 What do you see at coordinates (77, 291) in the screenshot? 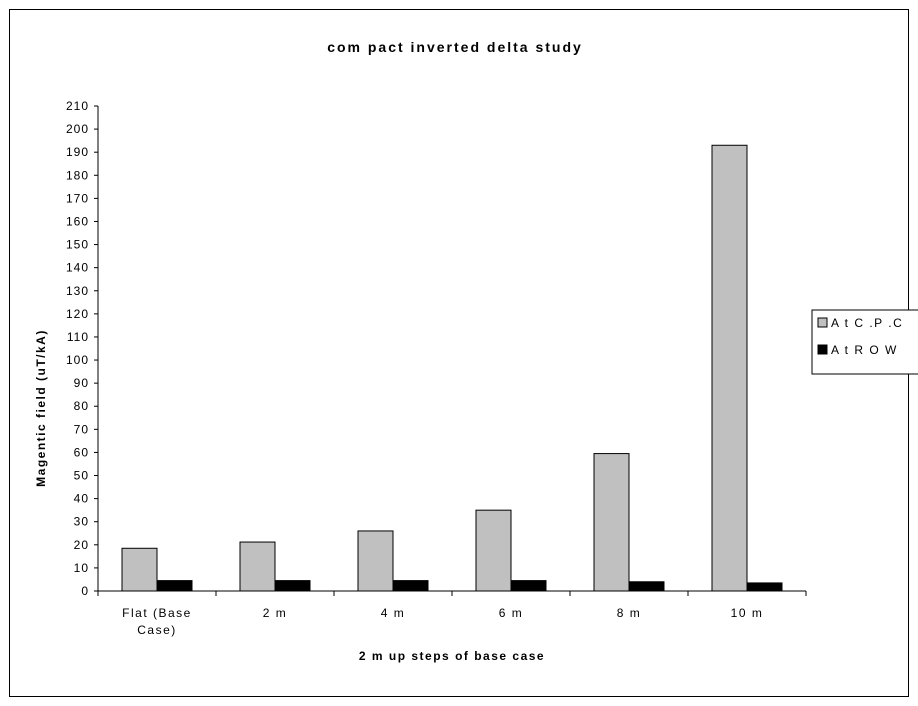
I see `y-tick-label: 130` at bounding box center [77, 291].